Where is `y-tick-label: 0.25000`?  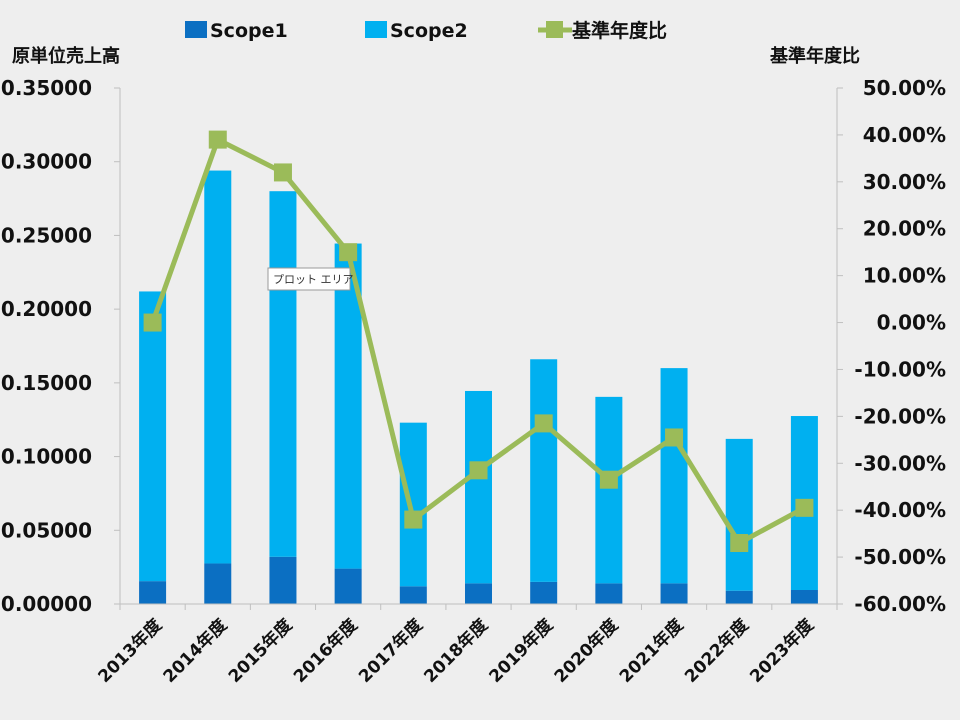
y-tick-label: 0.25000 is located at coordinates (46, 235).